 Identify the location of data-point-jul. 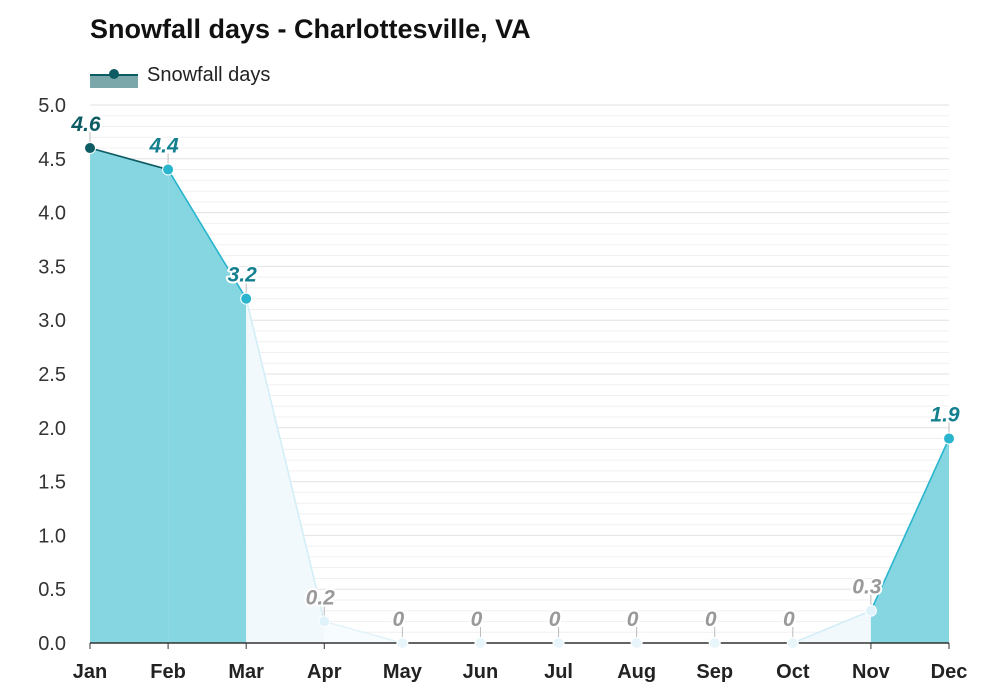
(558, 643).